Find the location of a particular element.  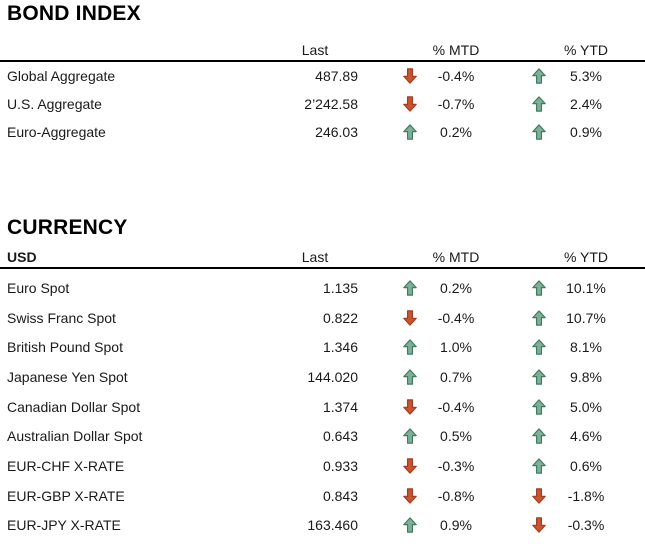

mtd-value: 0.2% is located at coordinates (456, 287).